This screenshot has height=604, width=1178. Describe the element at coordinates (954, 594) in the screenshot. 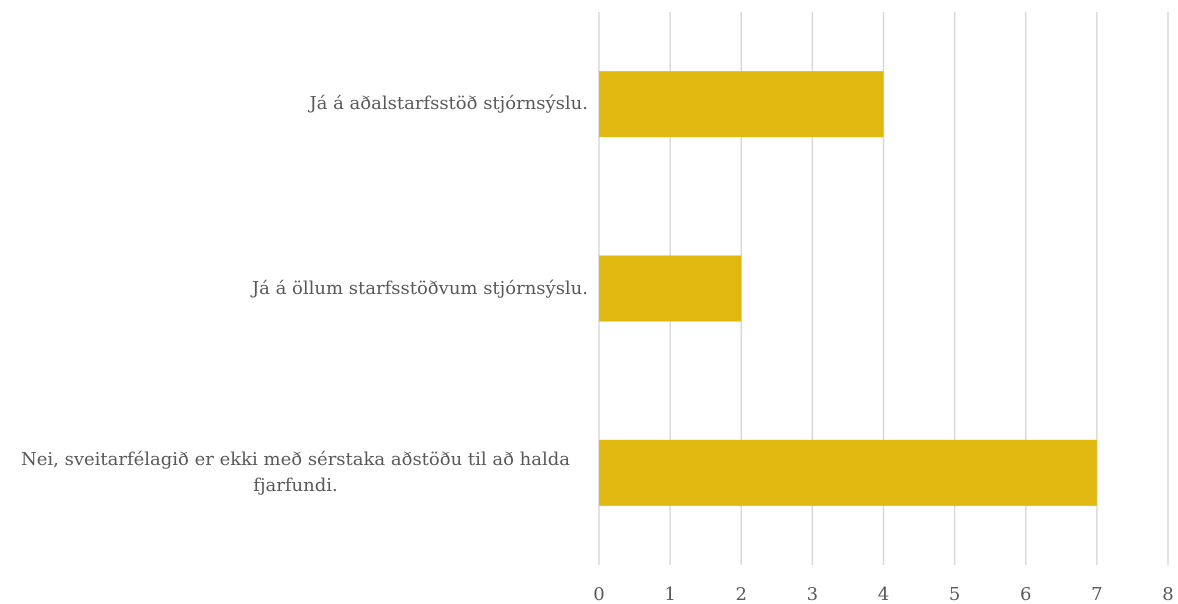

I see `x-tick-label: 5` at that location.